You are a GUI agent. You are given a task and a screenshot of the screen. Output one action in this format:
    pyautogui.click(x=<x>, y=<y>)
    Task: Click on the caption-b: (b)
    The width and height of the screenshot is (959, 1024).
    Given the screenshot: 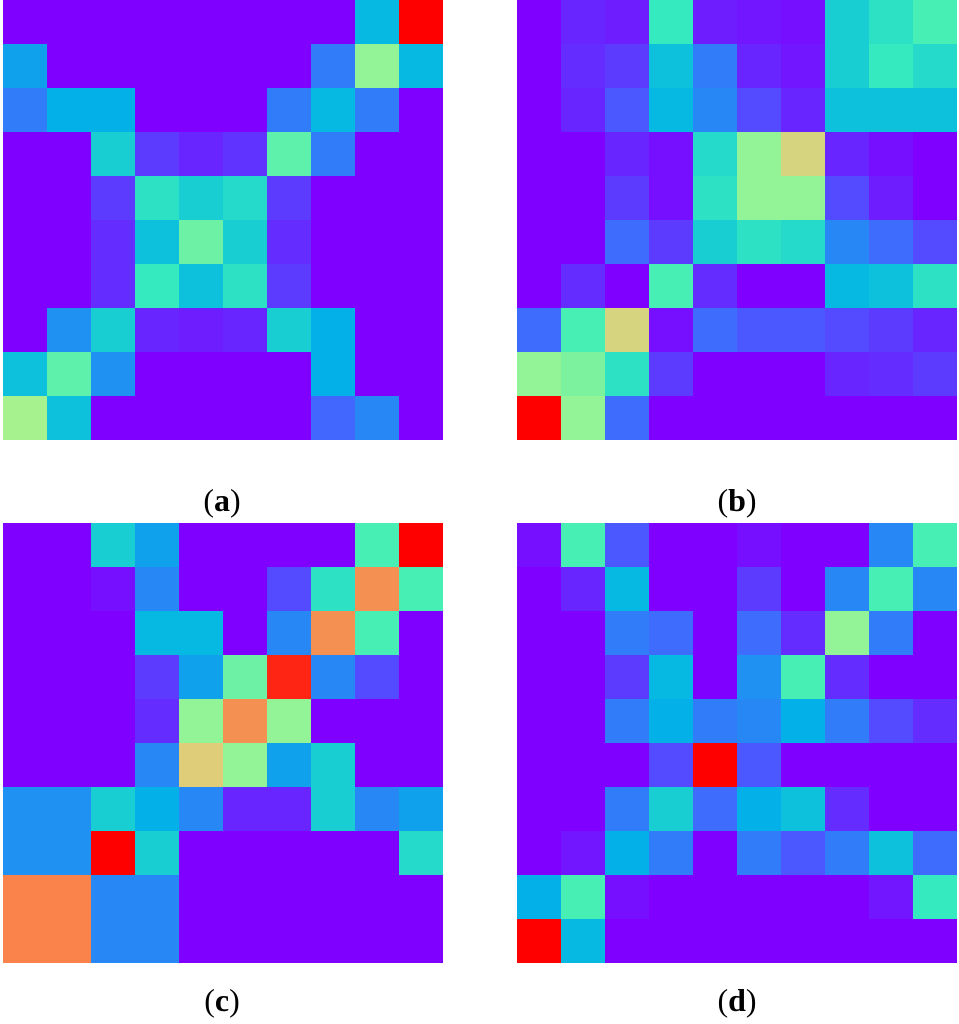 What is the action you would take?
    pyautogui.click(x=737, y=500)
    